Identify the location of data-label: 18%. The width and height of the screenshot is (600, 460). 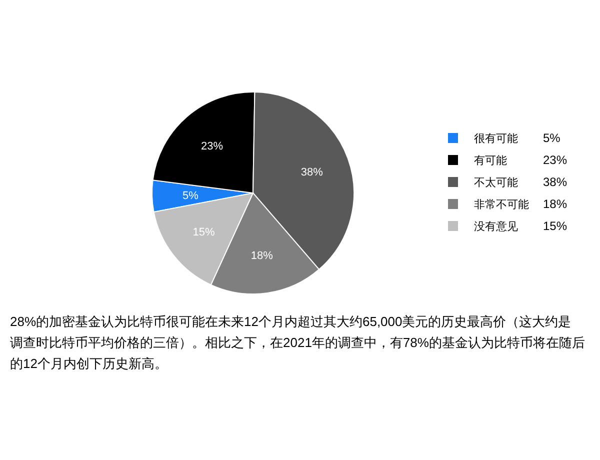
(262, 256).